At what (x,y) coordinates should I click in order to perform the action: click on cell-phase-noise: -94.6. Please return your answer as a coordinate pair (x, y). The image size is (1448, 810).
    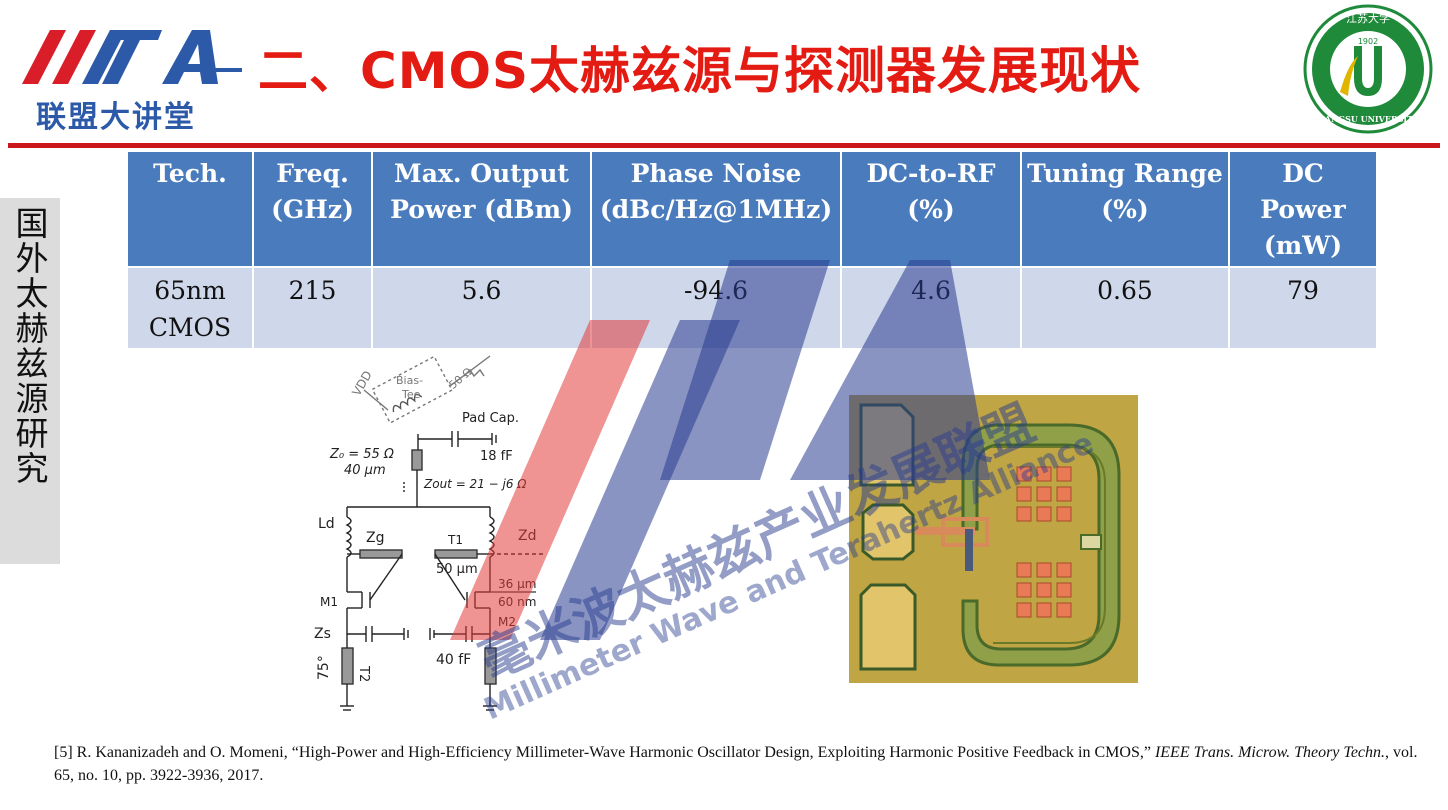
    Looking at the image, I should click on (716, 308).